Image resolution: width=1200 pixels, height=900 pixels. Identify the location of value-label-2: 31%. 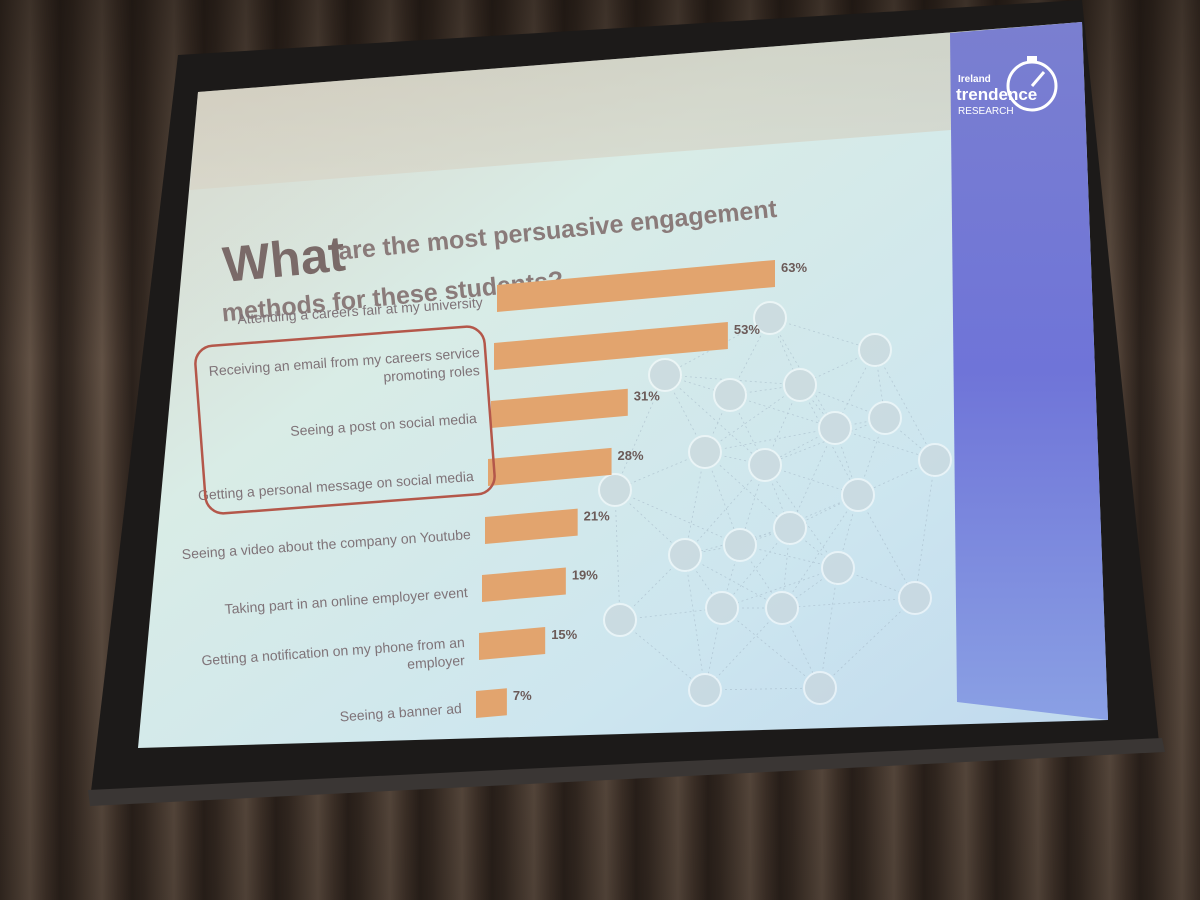
(647, 396).